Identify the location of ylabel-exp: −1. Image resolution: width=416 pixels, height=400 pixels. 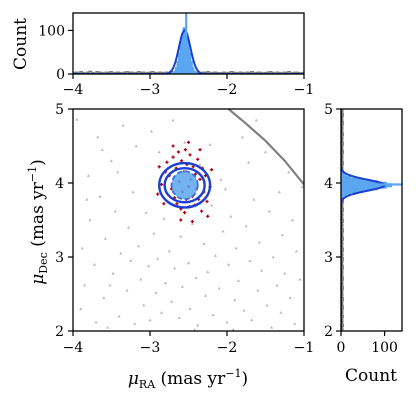
(32, 174).